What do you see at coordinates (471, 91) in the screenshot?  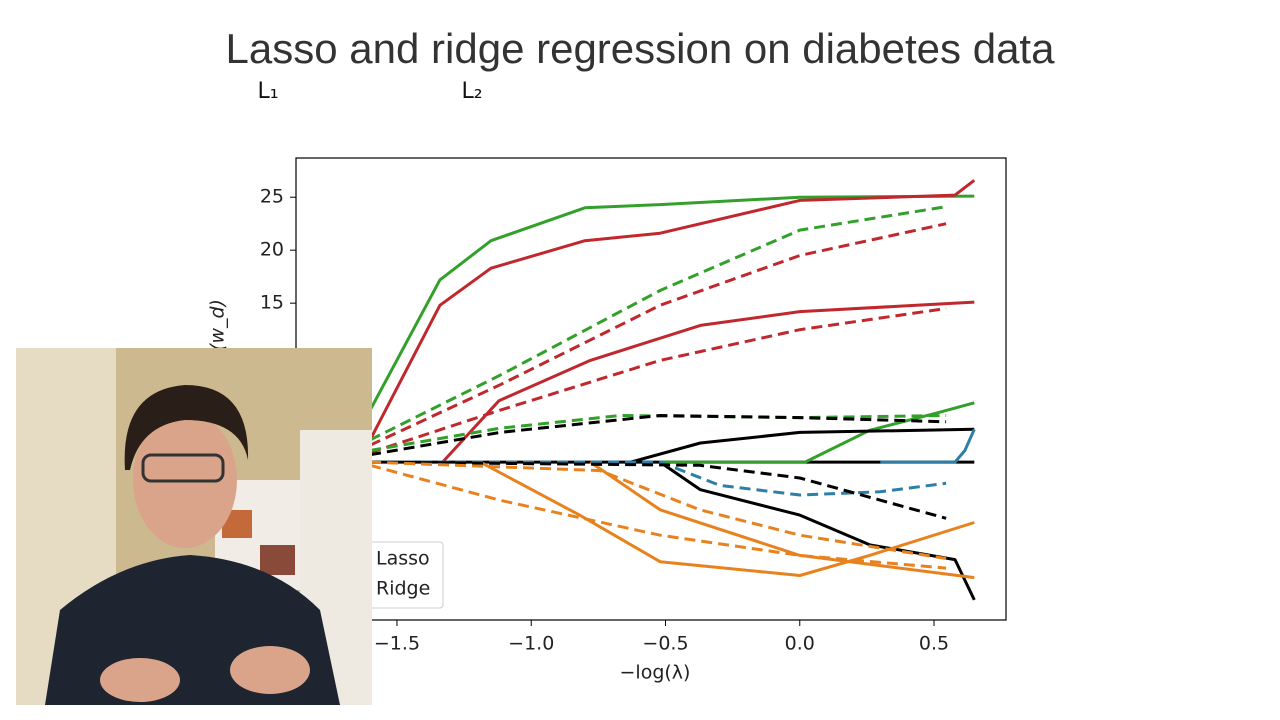 I see `handwritten-note: L₂` at bounding box center [471, 91].